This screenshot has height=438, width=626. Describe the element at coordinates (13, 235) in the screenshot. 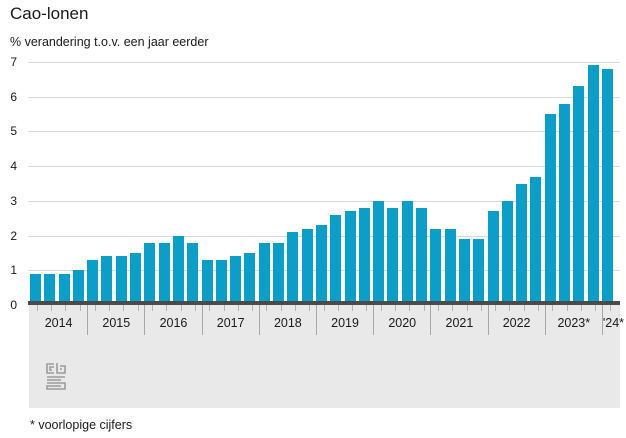

I see `y-axis-tick-label: 2` at that location.